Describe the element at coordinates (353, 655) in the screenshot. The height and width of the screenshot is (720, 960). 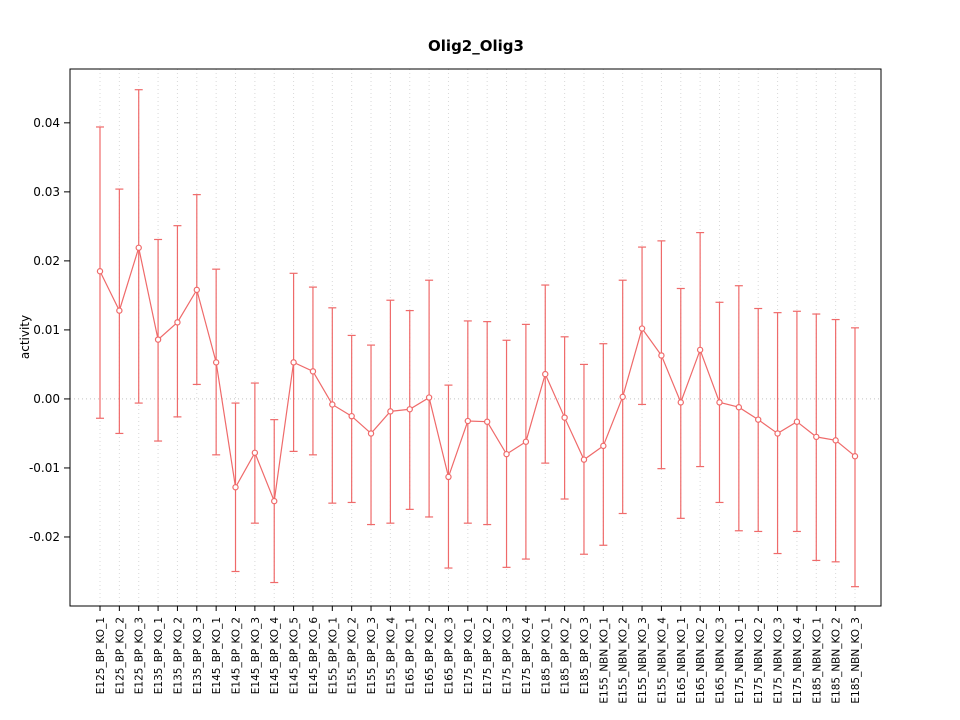
I see `x-tick-label: E155_BP_KO_2` at that location.